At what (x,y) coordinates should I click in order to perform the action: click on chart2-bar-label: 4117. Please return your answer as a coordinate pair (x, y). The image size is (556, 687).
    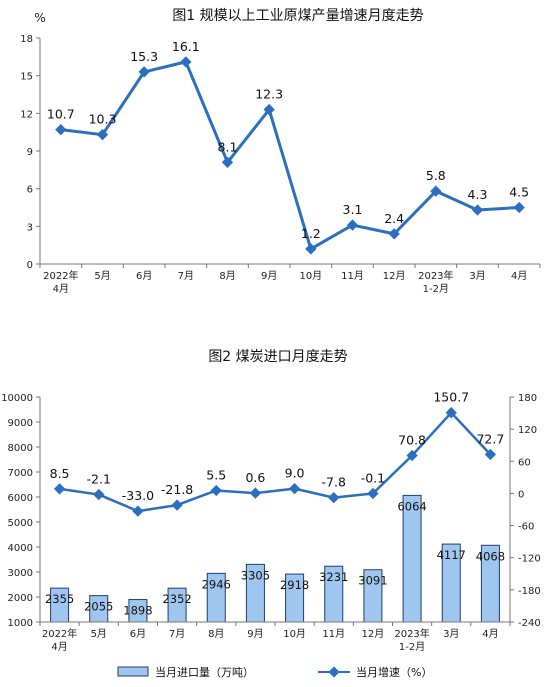
    Looking at the image, I should click on (451, 555).